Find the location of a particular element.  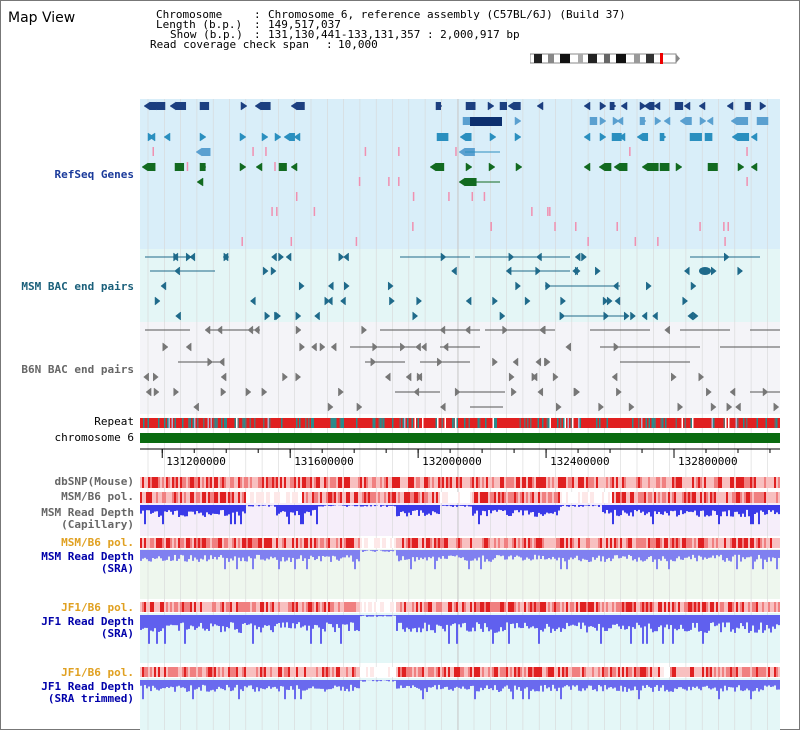

length-value: 149,517,037 is located at coordinates (304, 24).